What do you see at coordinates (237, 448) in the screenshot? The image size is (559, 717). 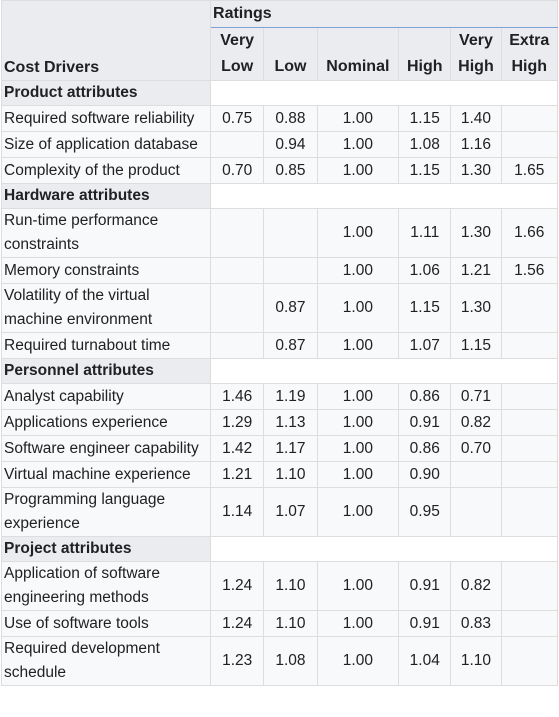 I see `rating-value: 1.42` at bounding box center [237, 448].